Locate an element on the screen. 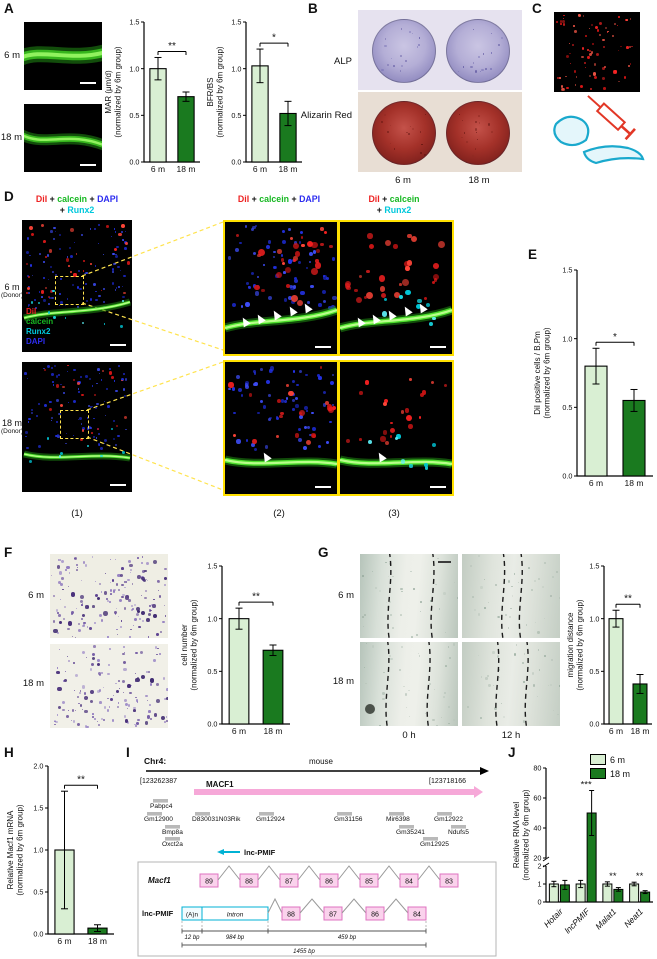  gene-label: Gm31156 is located at coordinates (348, 819).